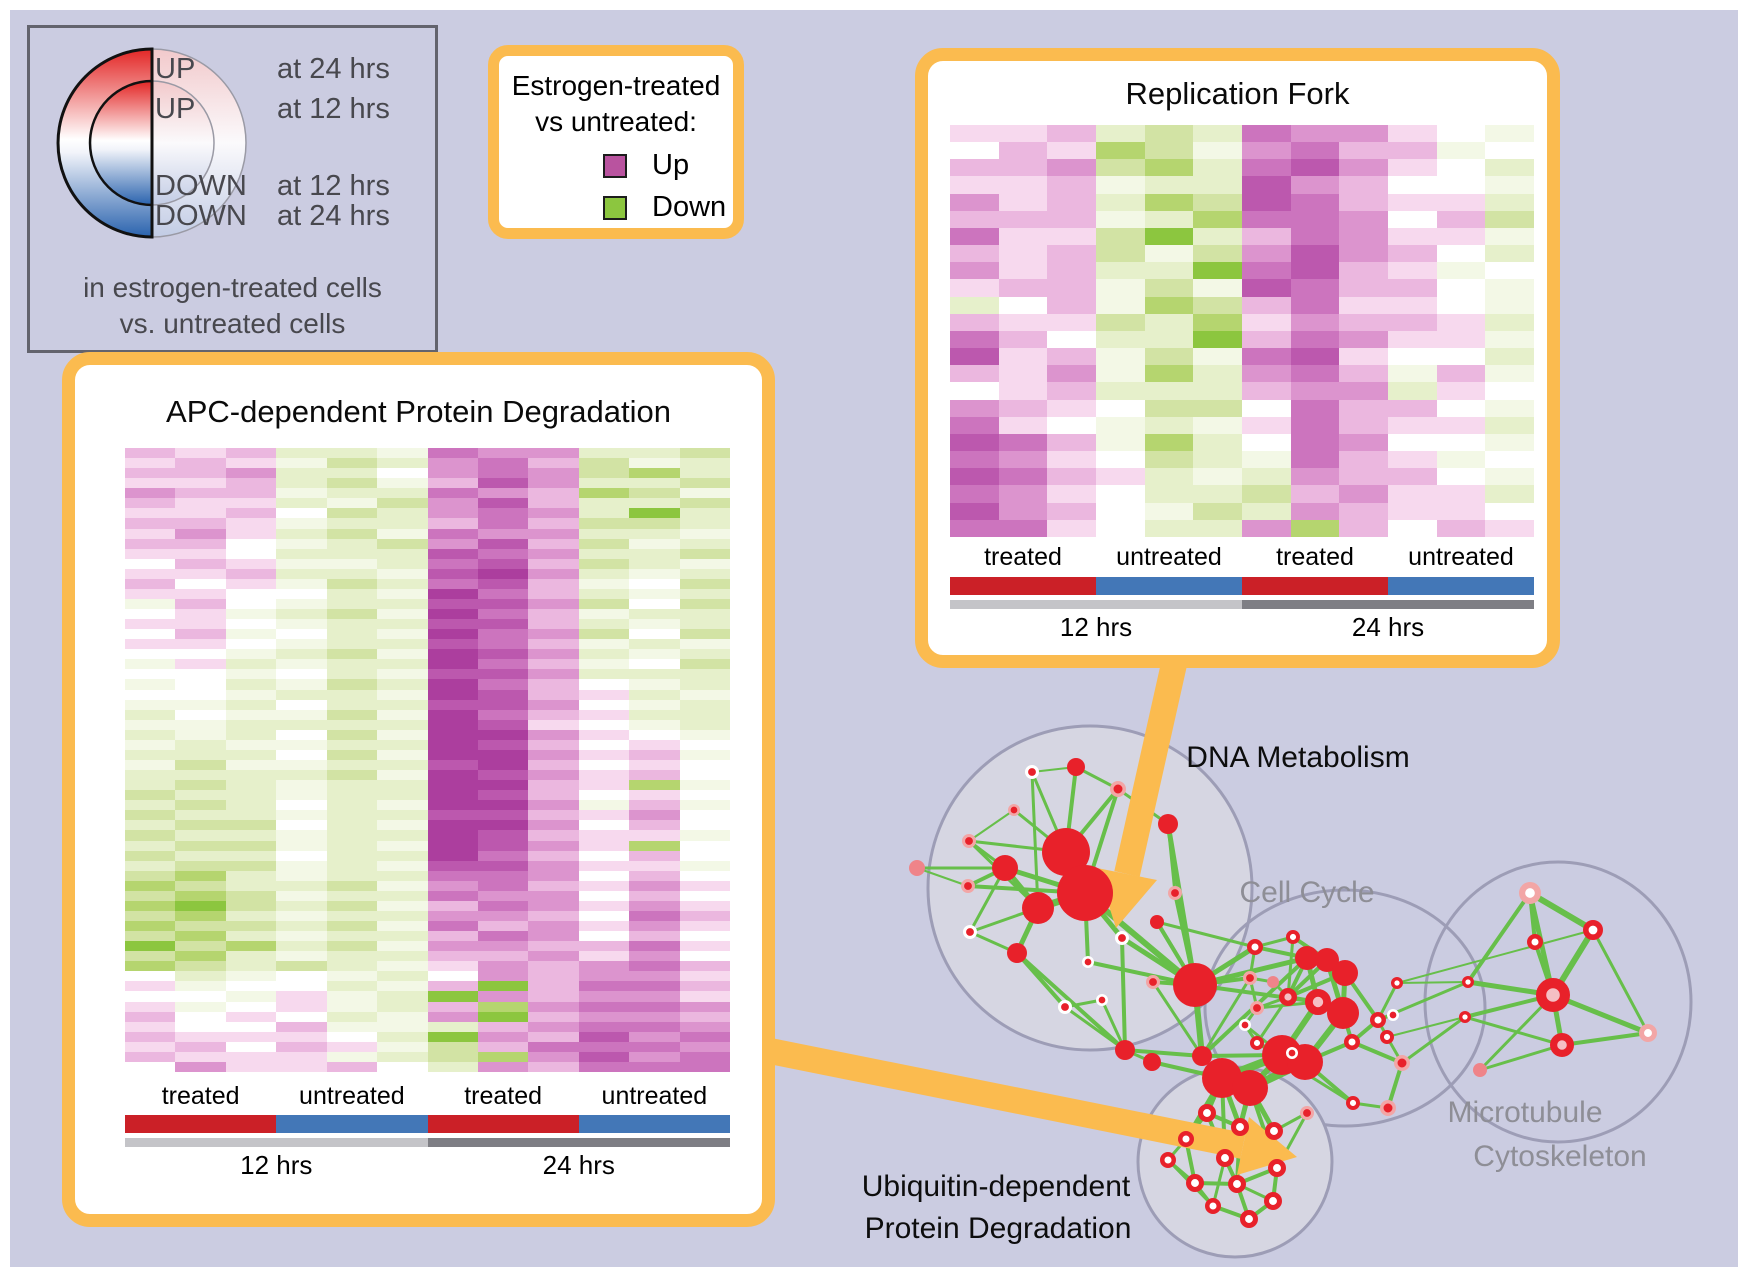 This screenshot has width=1750, height=1279. I want to click on condition-group-labels: treated untreated treated untreated, so click(427, 1096).